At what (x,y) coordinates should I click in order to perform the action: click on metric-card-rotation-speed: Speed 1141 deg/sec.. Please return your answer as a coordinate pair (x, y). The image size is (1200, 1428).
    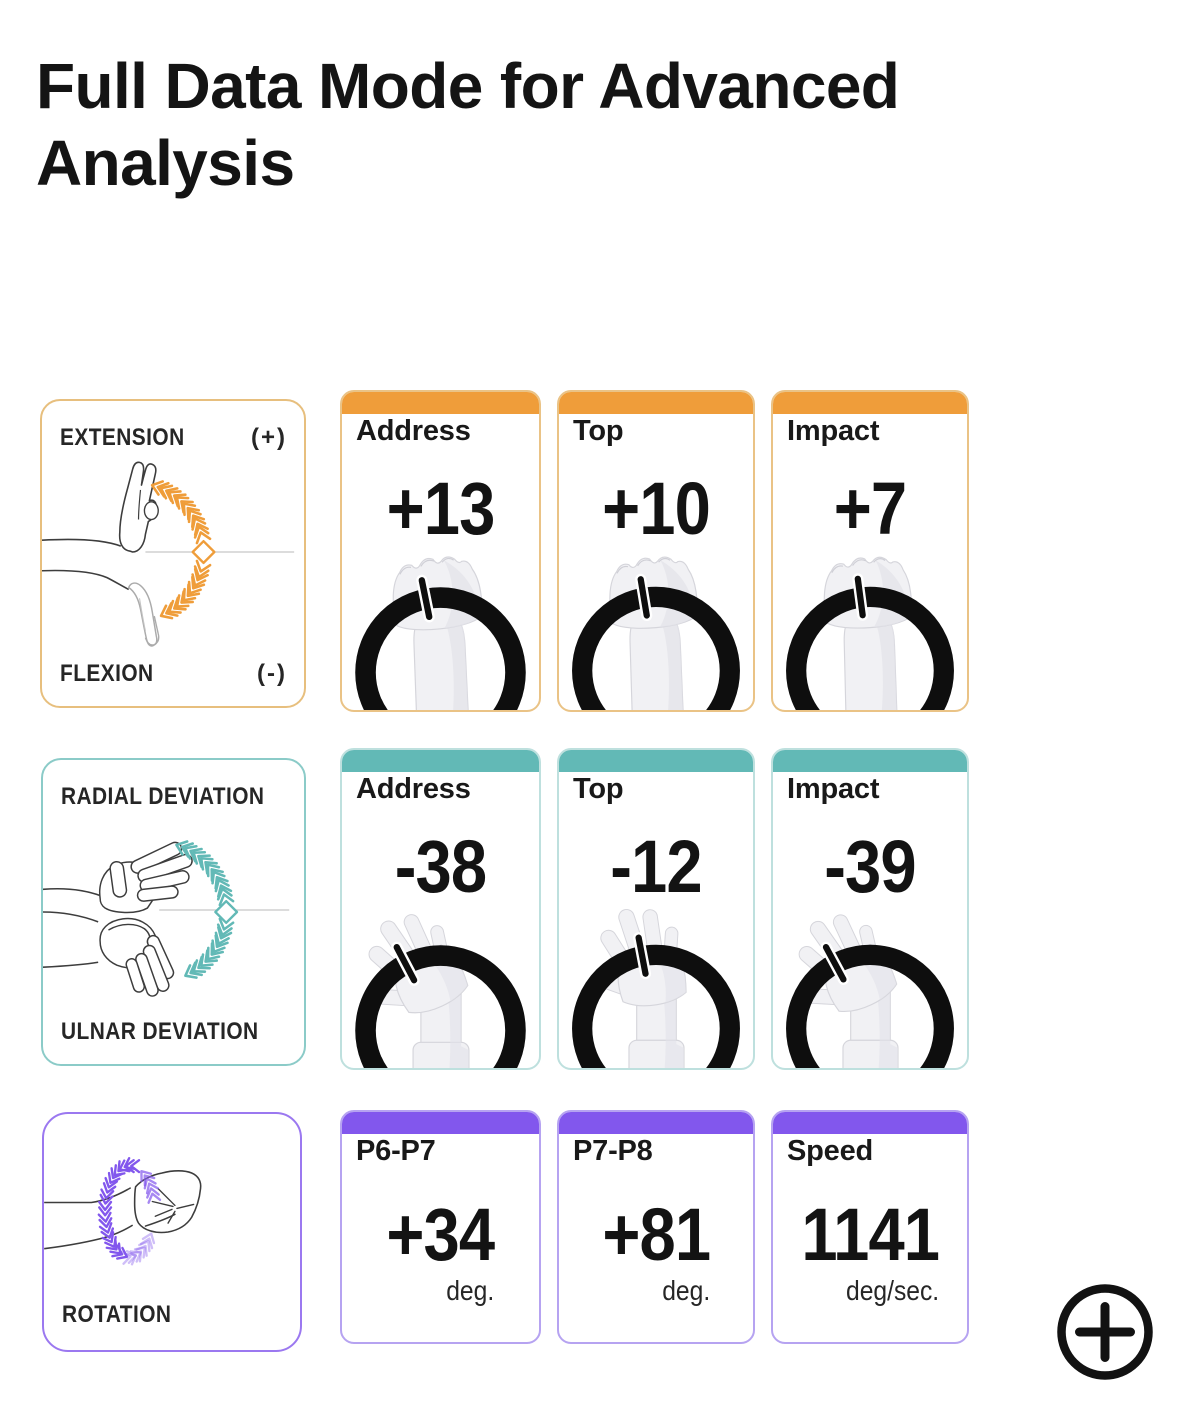
    Looking at the image, I should click on (870, 1227).